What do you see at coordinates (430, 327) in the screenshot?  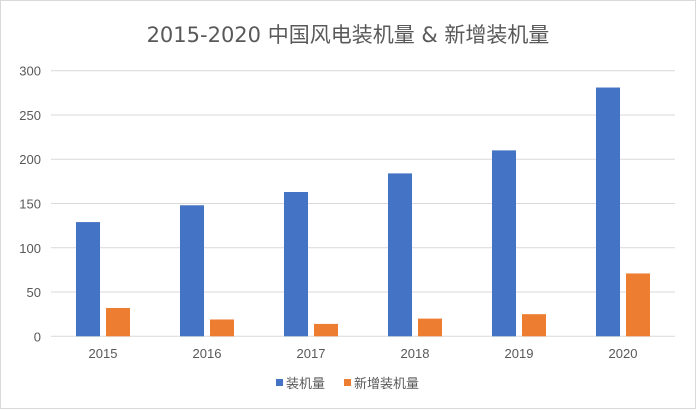 I see `bar-new-2018` at bounding box center [430, 327].